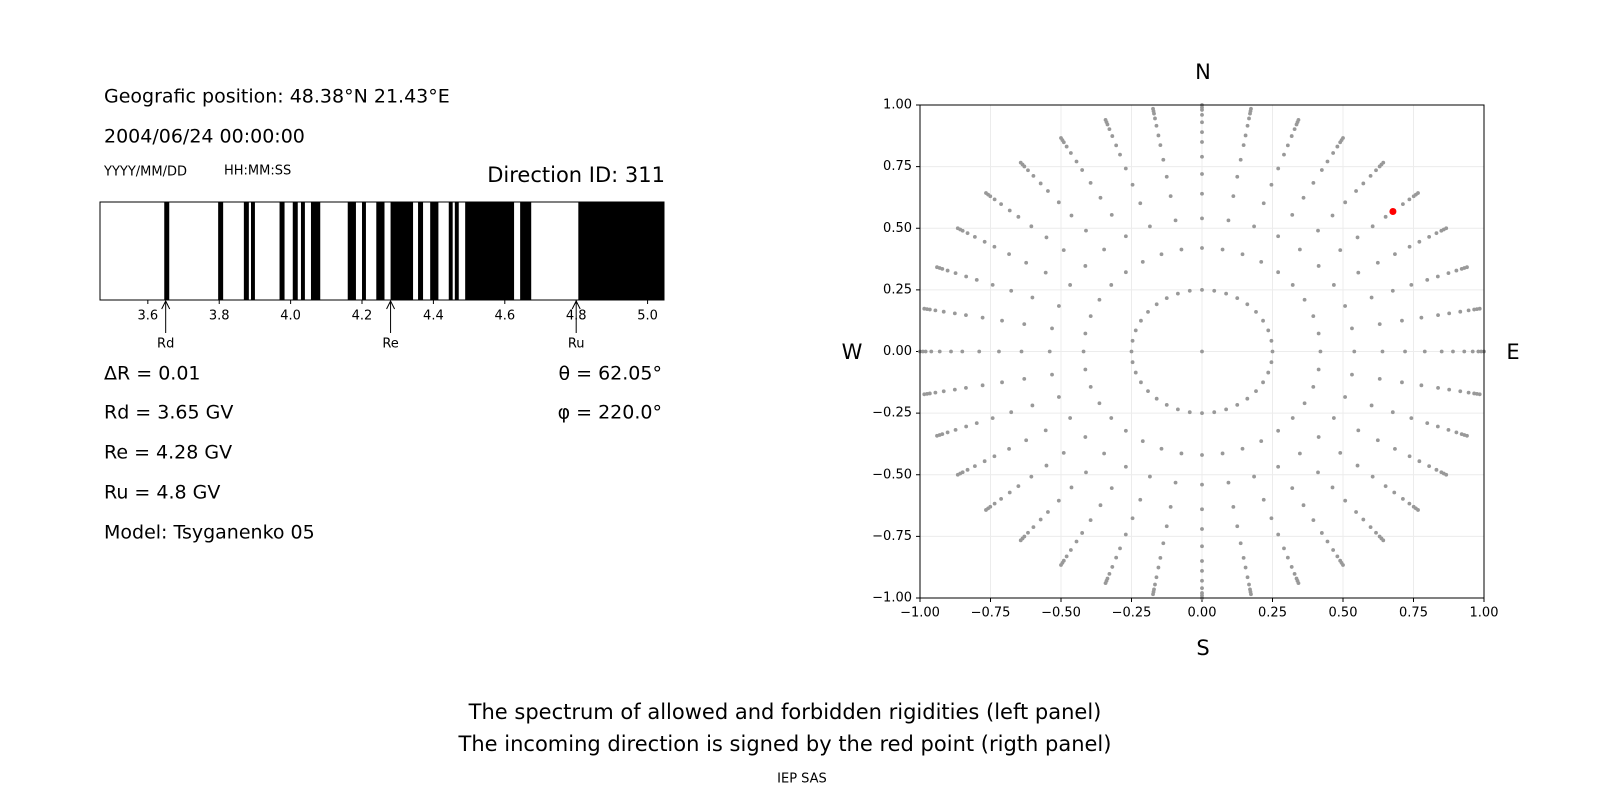  Describe the element at coordinates (897, 228) in the screenshot. I see `y-tick-label: 0.50` at that location.